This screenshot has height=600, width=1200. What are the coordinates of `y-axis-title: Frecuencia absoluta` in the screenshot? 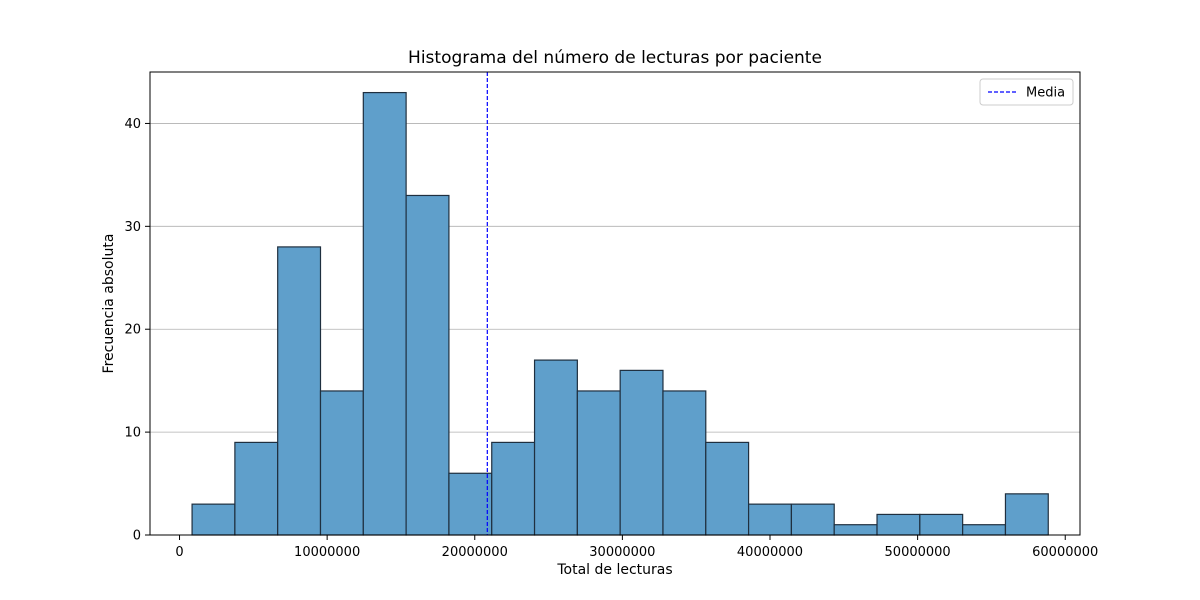 It's located at (109, 304).